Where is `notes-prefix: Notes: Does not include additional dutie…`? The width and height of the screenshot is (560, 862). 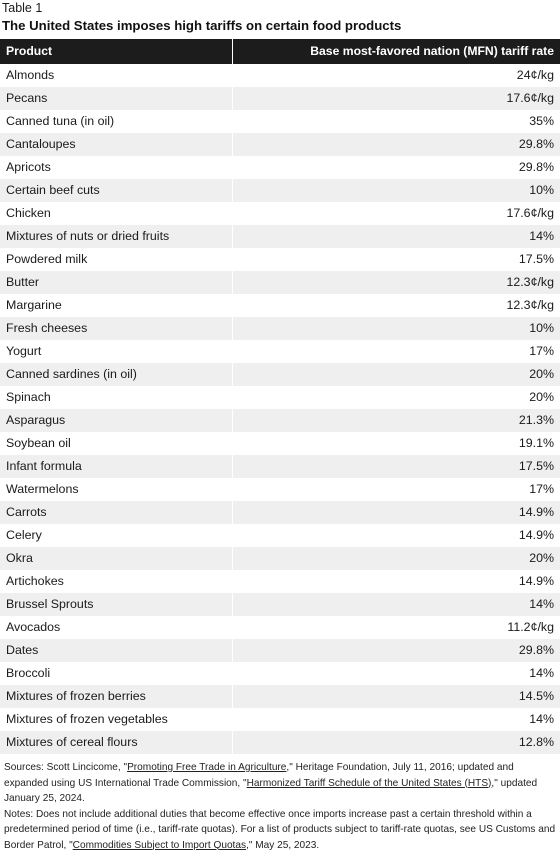
notes-prefix: Notes: Does not include additional dutie… is located at coordinates (280, 829).